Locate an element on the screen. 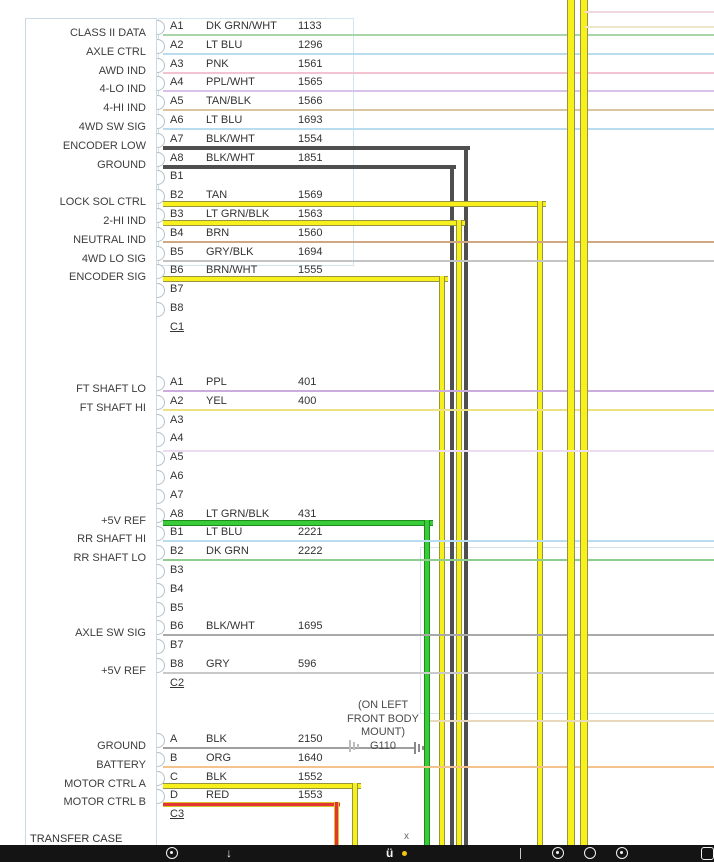 This screenshot has width=714, height=862. circuit-number: 431 is located at coordinates (307, 513).